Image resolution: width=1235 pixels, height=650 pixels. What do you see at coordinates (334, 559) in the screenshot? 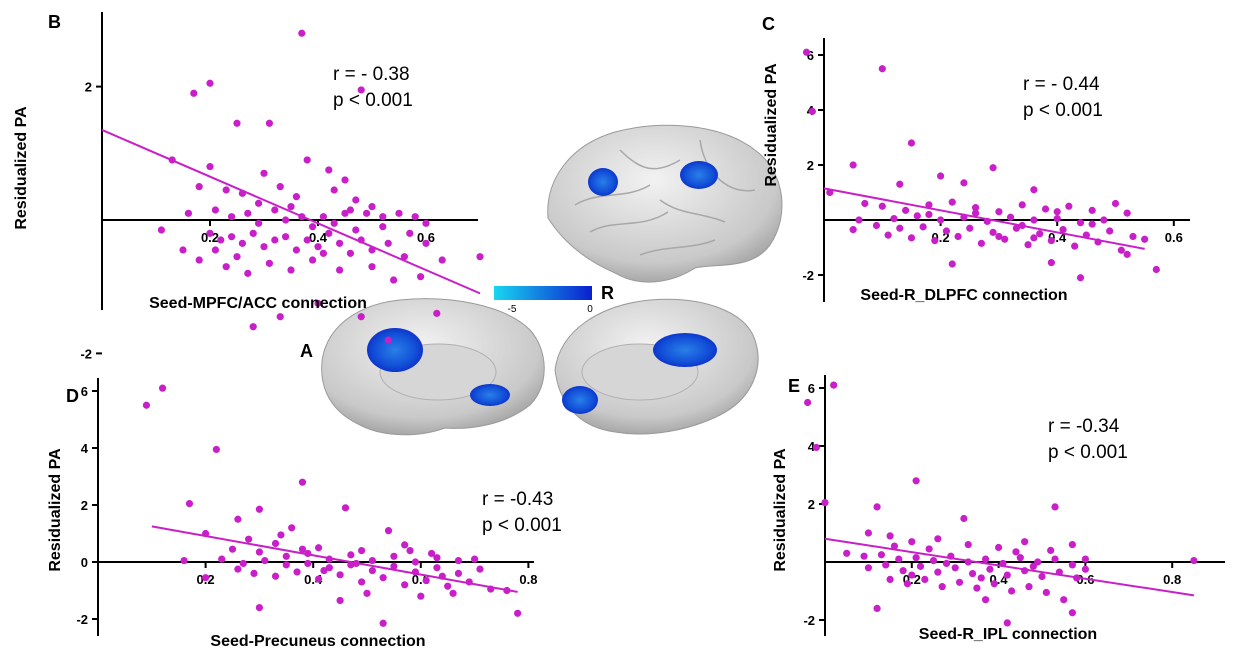
I see `regression-line-d` at bounding box center [334, 559].